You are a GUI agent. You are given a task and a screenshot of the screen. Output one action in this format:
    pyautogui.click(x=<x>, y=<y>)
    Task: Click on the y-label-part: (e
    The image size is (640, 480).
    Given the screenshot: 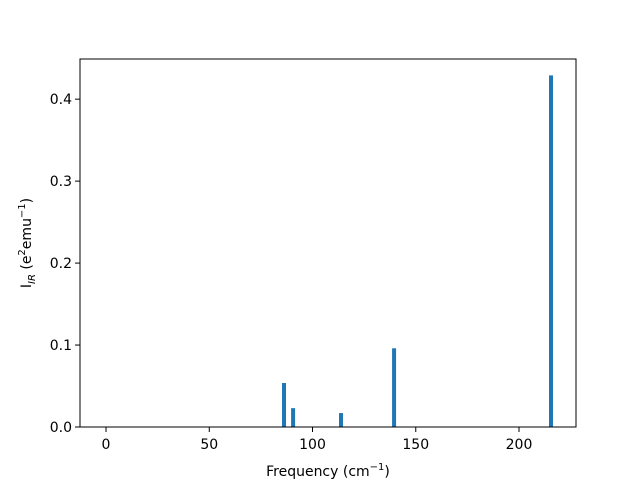 What is the action you would take?
    pyautogui.click(x=27, y=265)
    